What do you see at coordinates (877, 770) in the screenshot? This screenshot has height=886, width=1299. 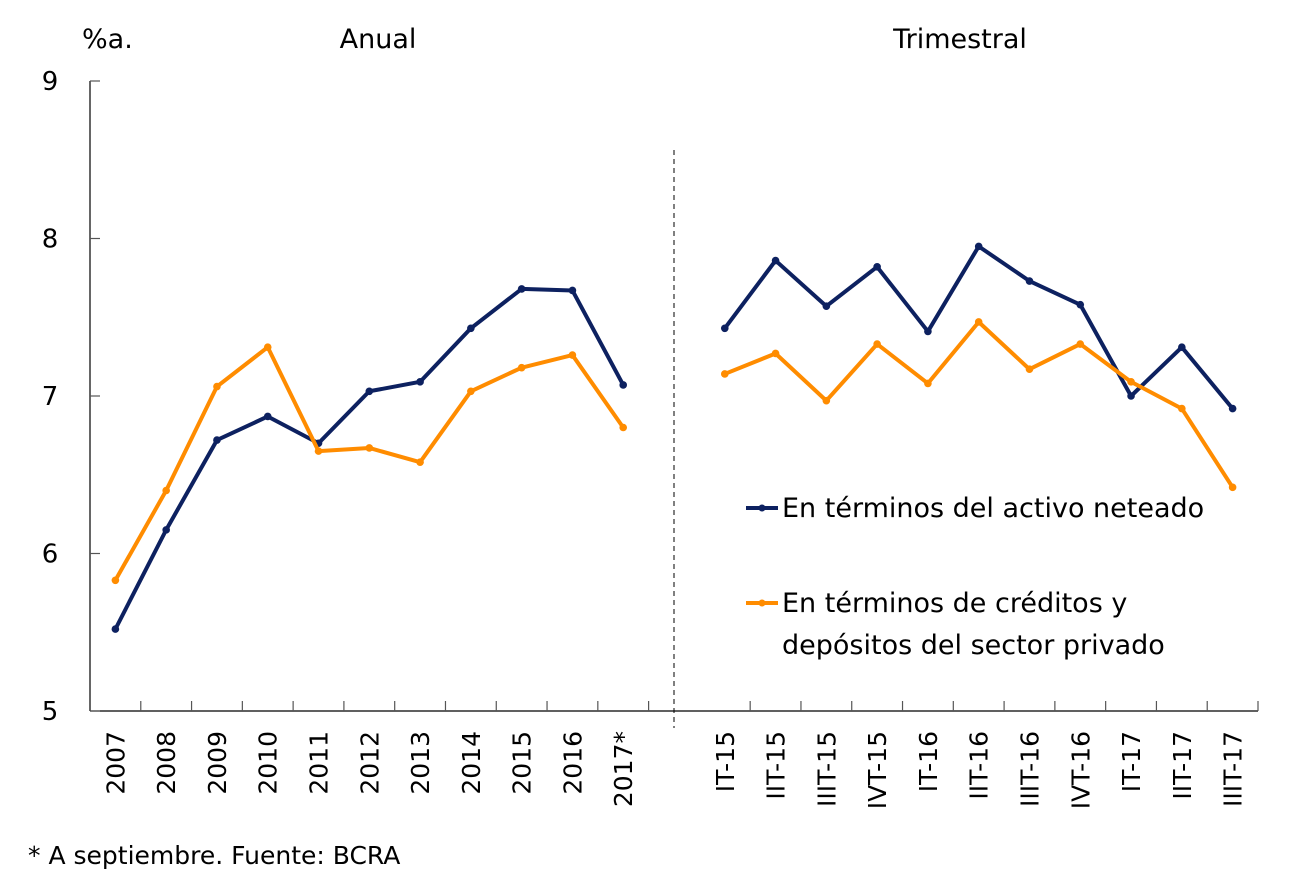 I see `x-tick-label: IVT-15` at bounding box center [877, 770].